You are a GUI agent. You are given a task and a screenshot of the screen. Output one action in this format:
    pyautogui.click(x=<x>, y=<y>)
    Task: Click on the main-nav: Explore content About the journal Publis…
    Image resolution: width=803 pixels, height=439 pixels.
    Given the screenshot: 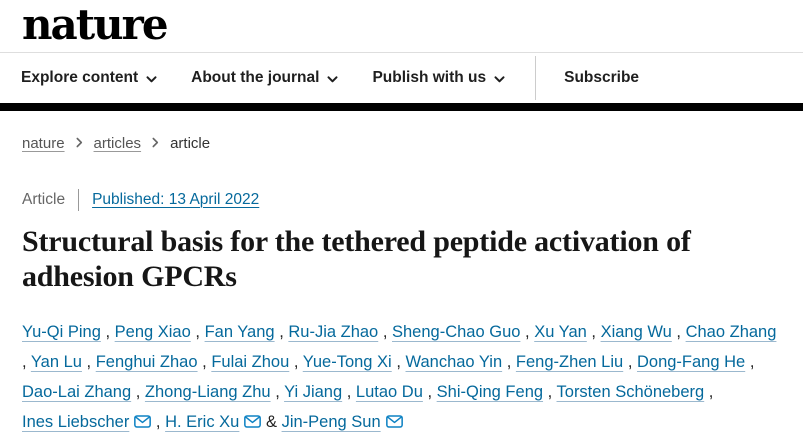 What is the action you would take?
    pyautogui.click(x=401, y=78)
    